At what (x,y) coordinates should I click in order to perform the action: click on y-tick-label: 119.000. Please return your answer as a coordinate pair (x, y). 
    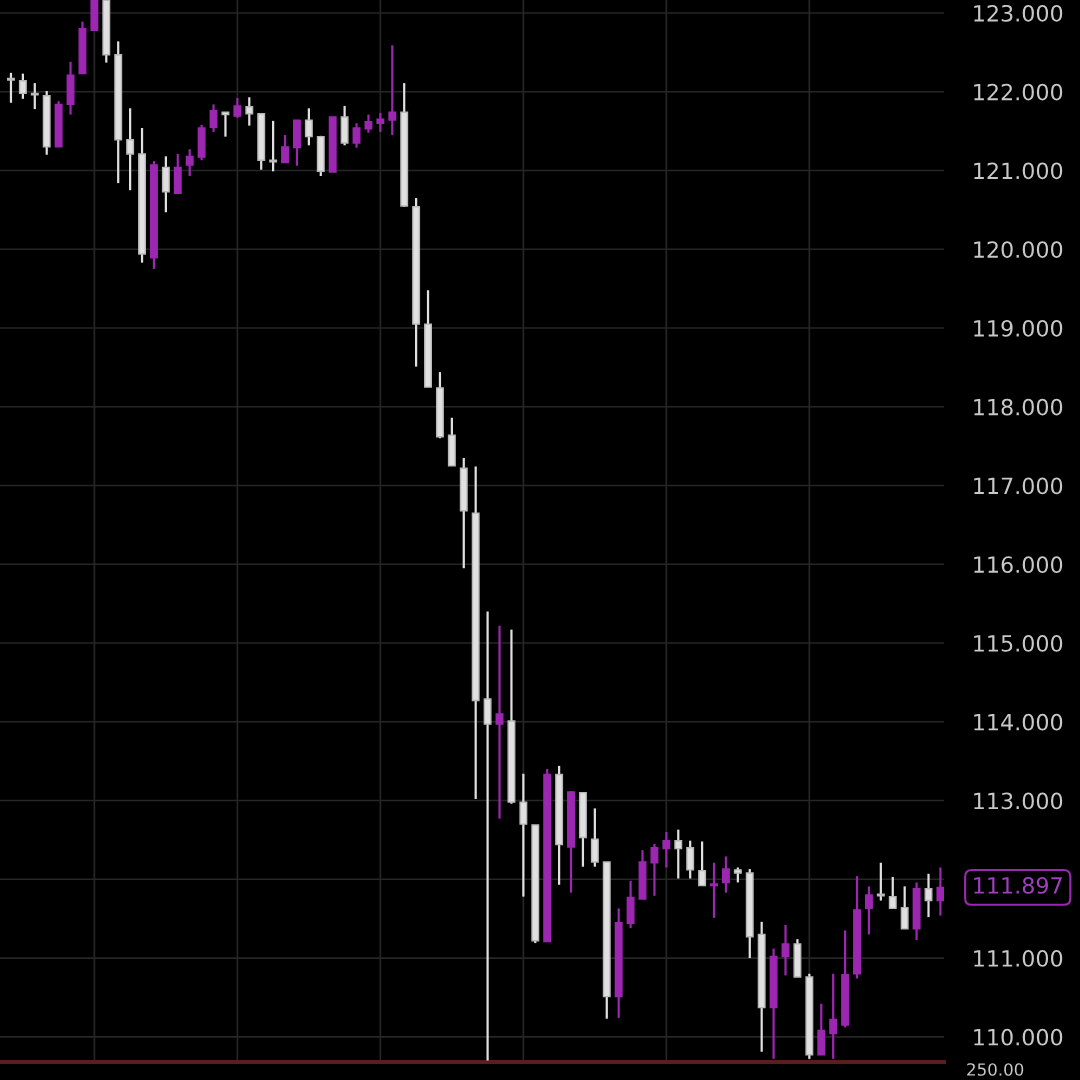
    Looking at the image, I should click on (1018, 328).